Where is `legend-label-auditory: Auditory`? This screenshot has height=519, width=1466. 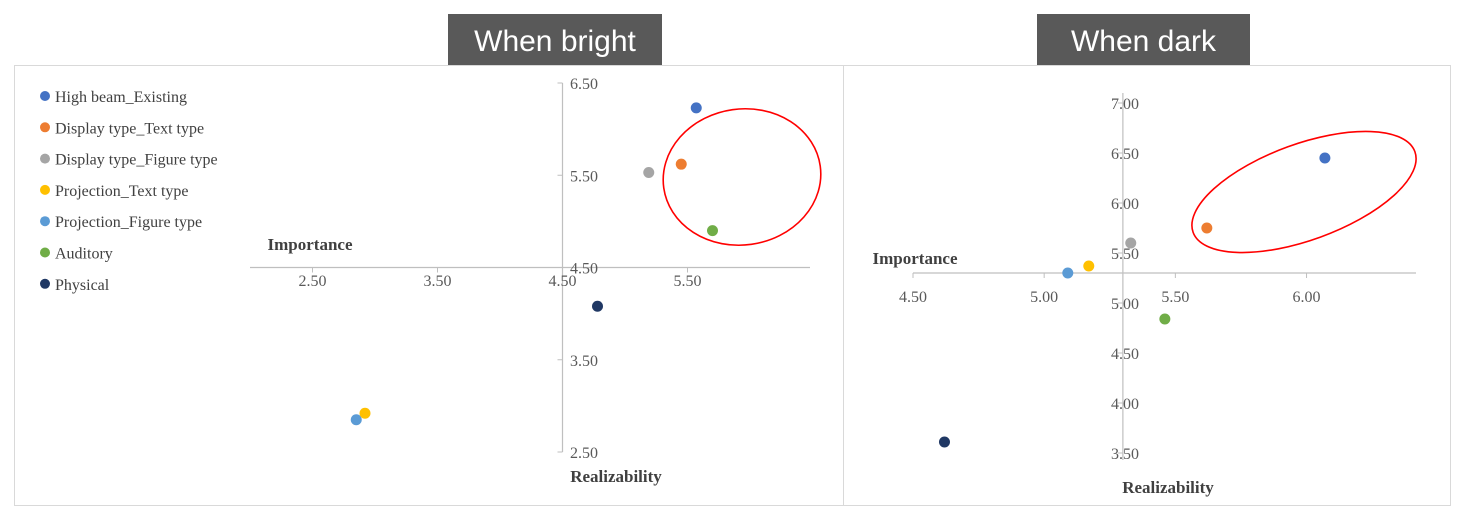 legend-label-auditory: Auditory is located at coordinates (84, 254).